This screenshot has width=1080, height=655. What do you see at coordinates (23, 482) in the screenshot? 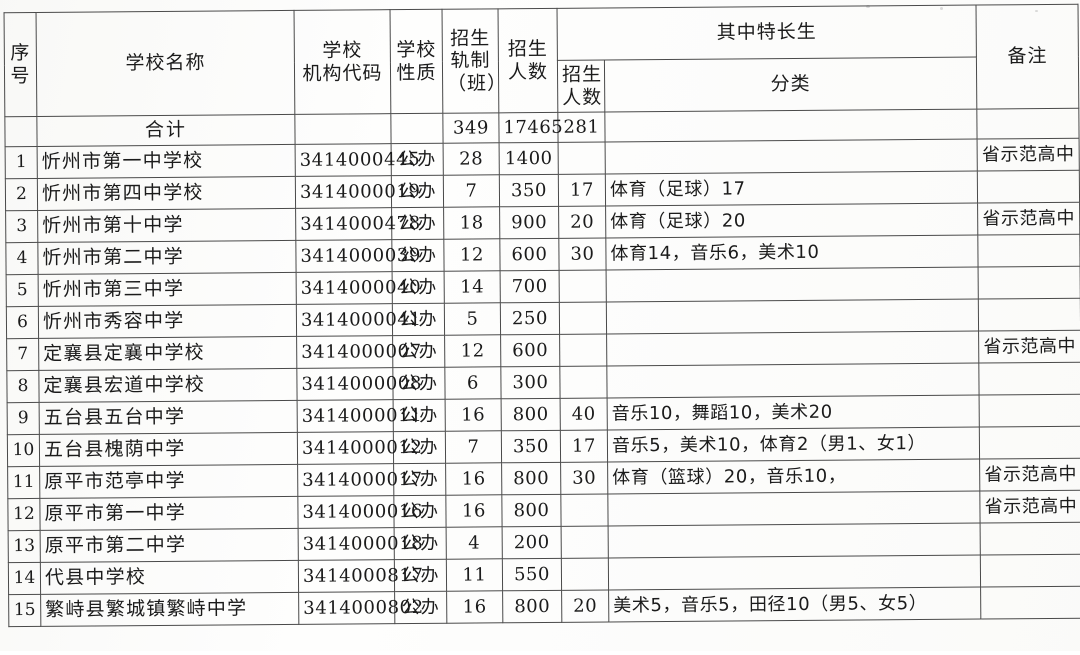
I see `row-index: 11` at bounding box center [23, 482].